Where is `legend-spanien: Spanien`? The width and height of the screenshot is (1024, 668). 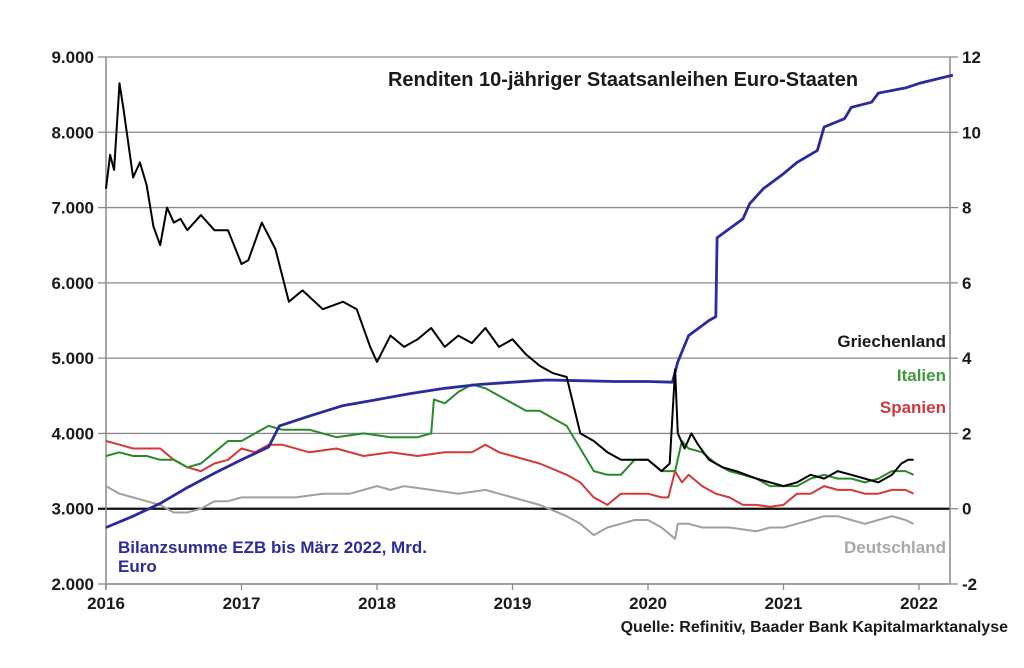
legend-spanien: Spanien is located at coordinates (913, 407).